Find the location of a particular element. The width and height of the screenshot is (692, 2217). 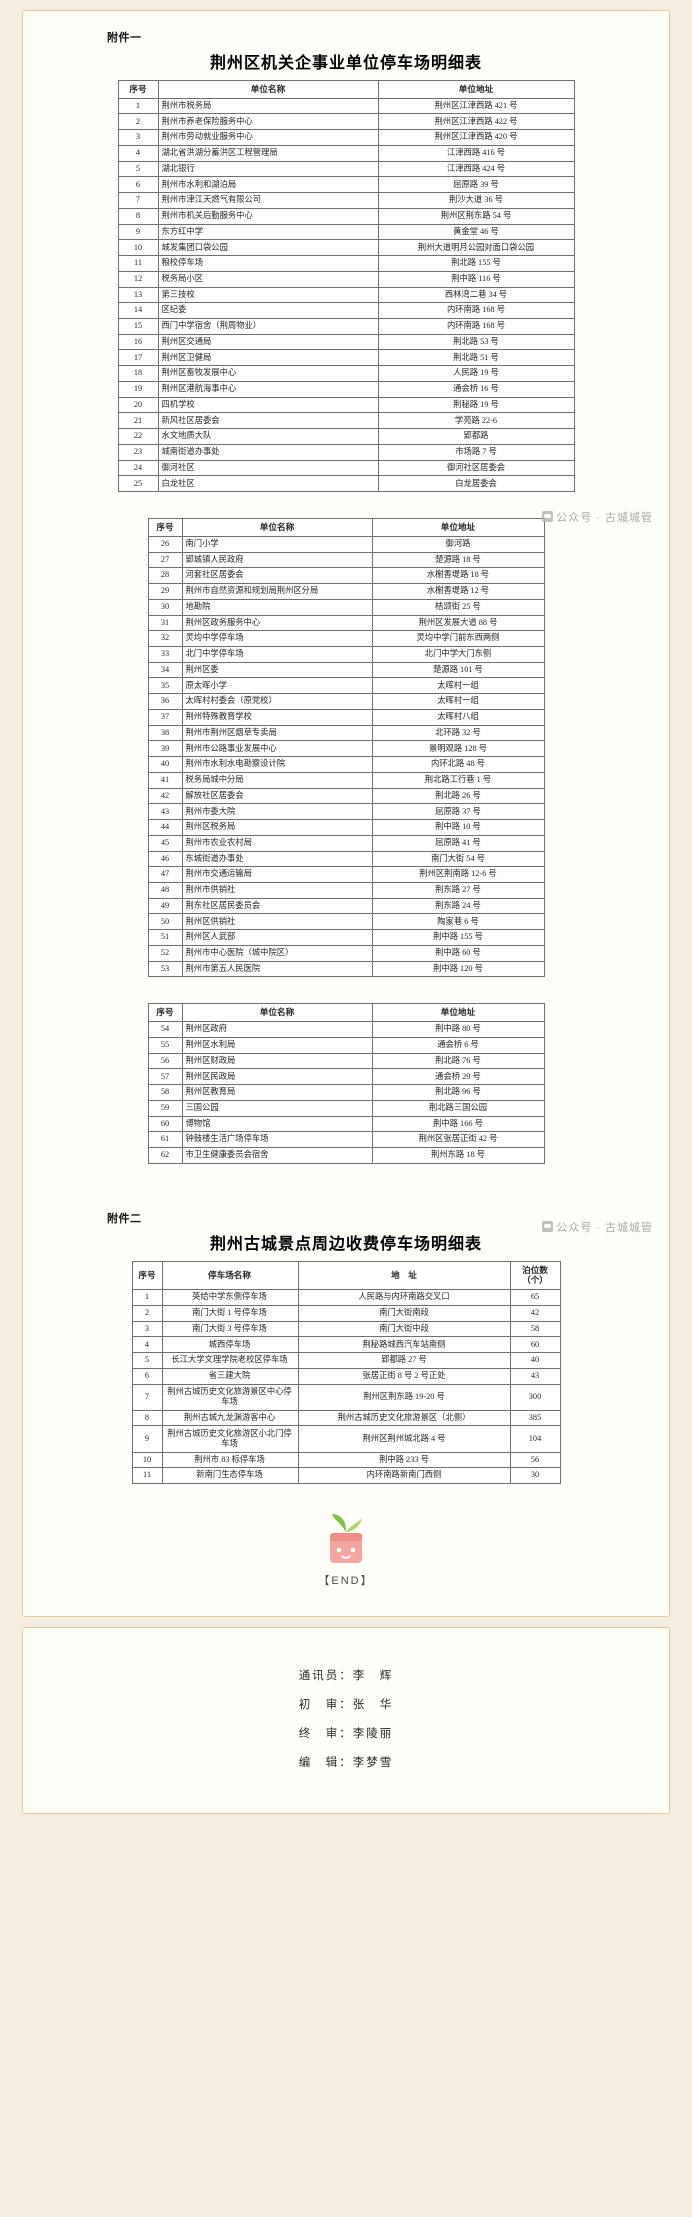

cell-lot-address: 荆中路 233 号 is located at coordinates (404, 1460).